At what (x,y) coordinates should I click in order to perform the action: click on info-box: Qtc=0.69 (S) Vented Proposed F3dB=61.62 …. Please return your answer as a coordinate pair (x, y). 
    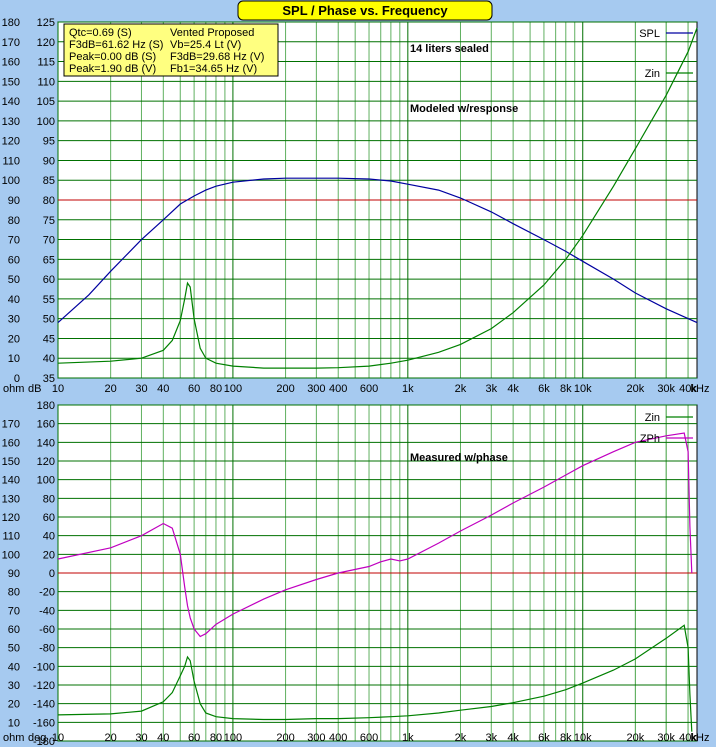
    Looking at the image, I should click on (171, 50).